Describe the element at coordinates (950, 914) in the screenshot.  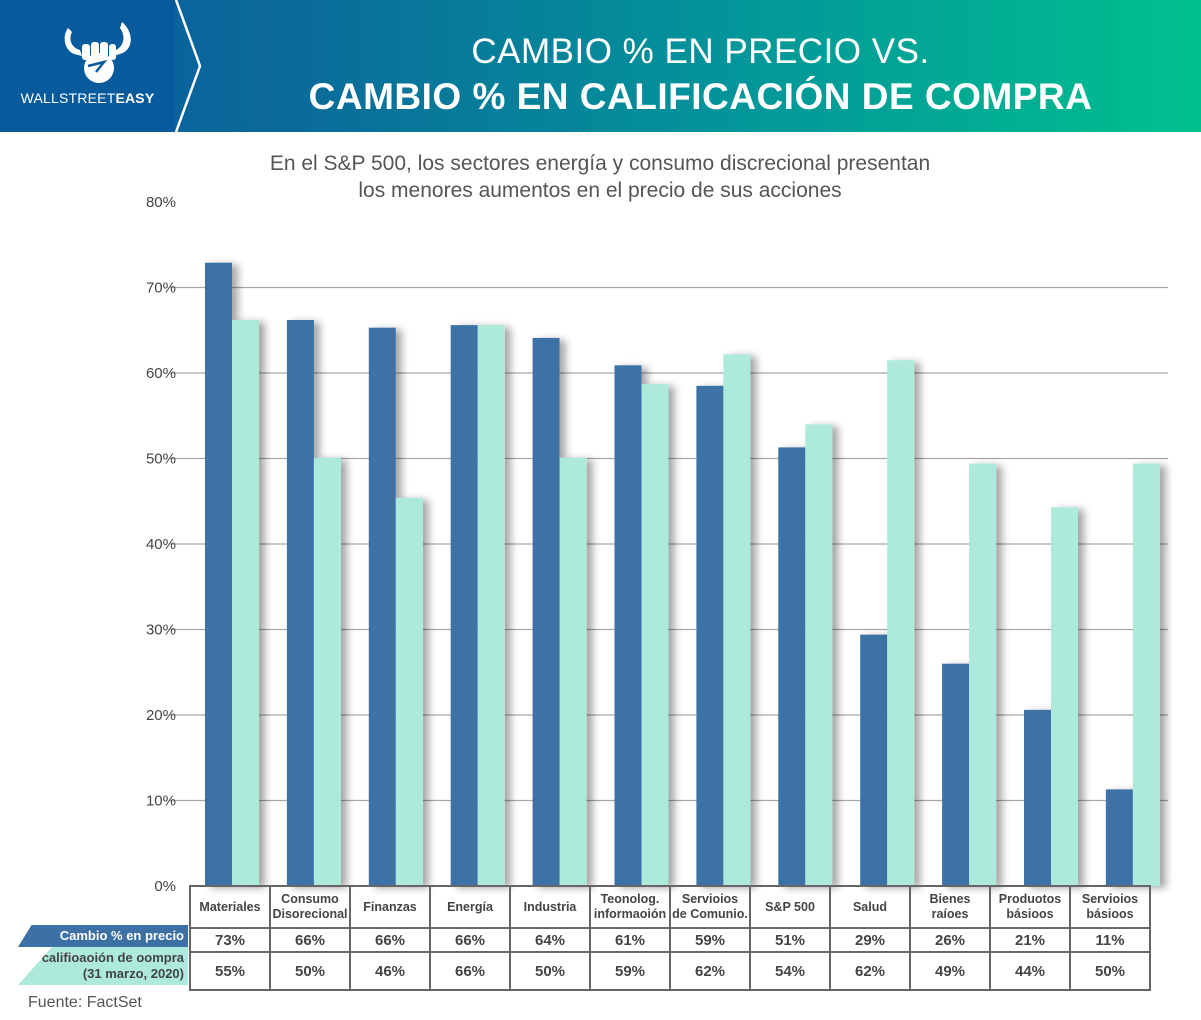
I see `category-label: raíoes` at that location.